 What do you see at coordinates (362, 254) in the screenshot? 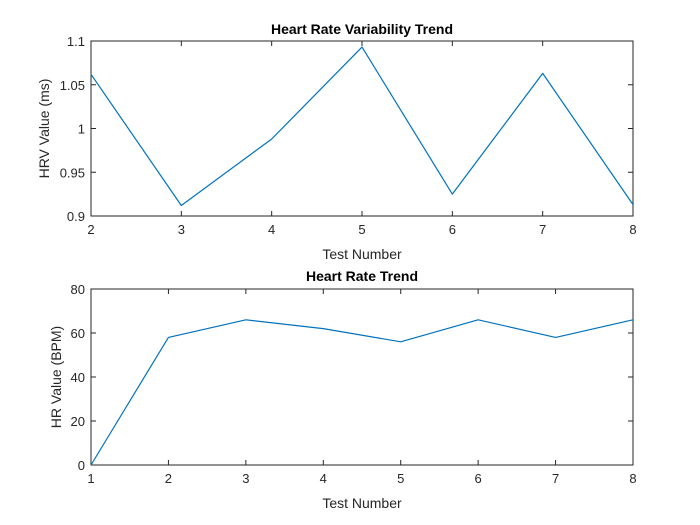
I see `hrv-x-axis-label: Test Number` at bounding box center [362, 254].